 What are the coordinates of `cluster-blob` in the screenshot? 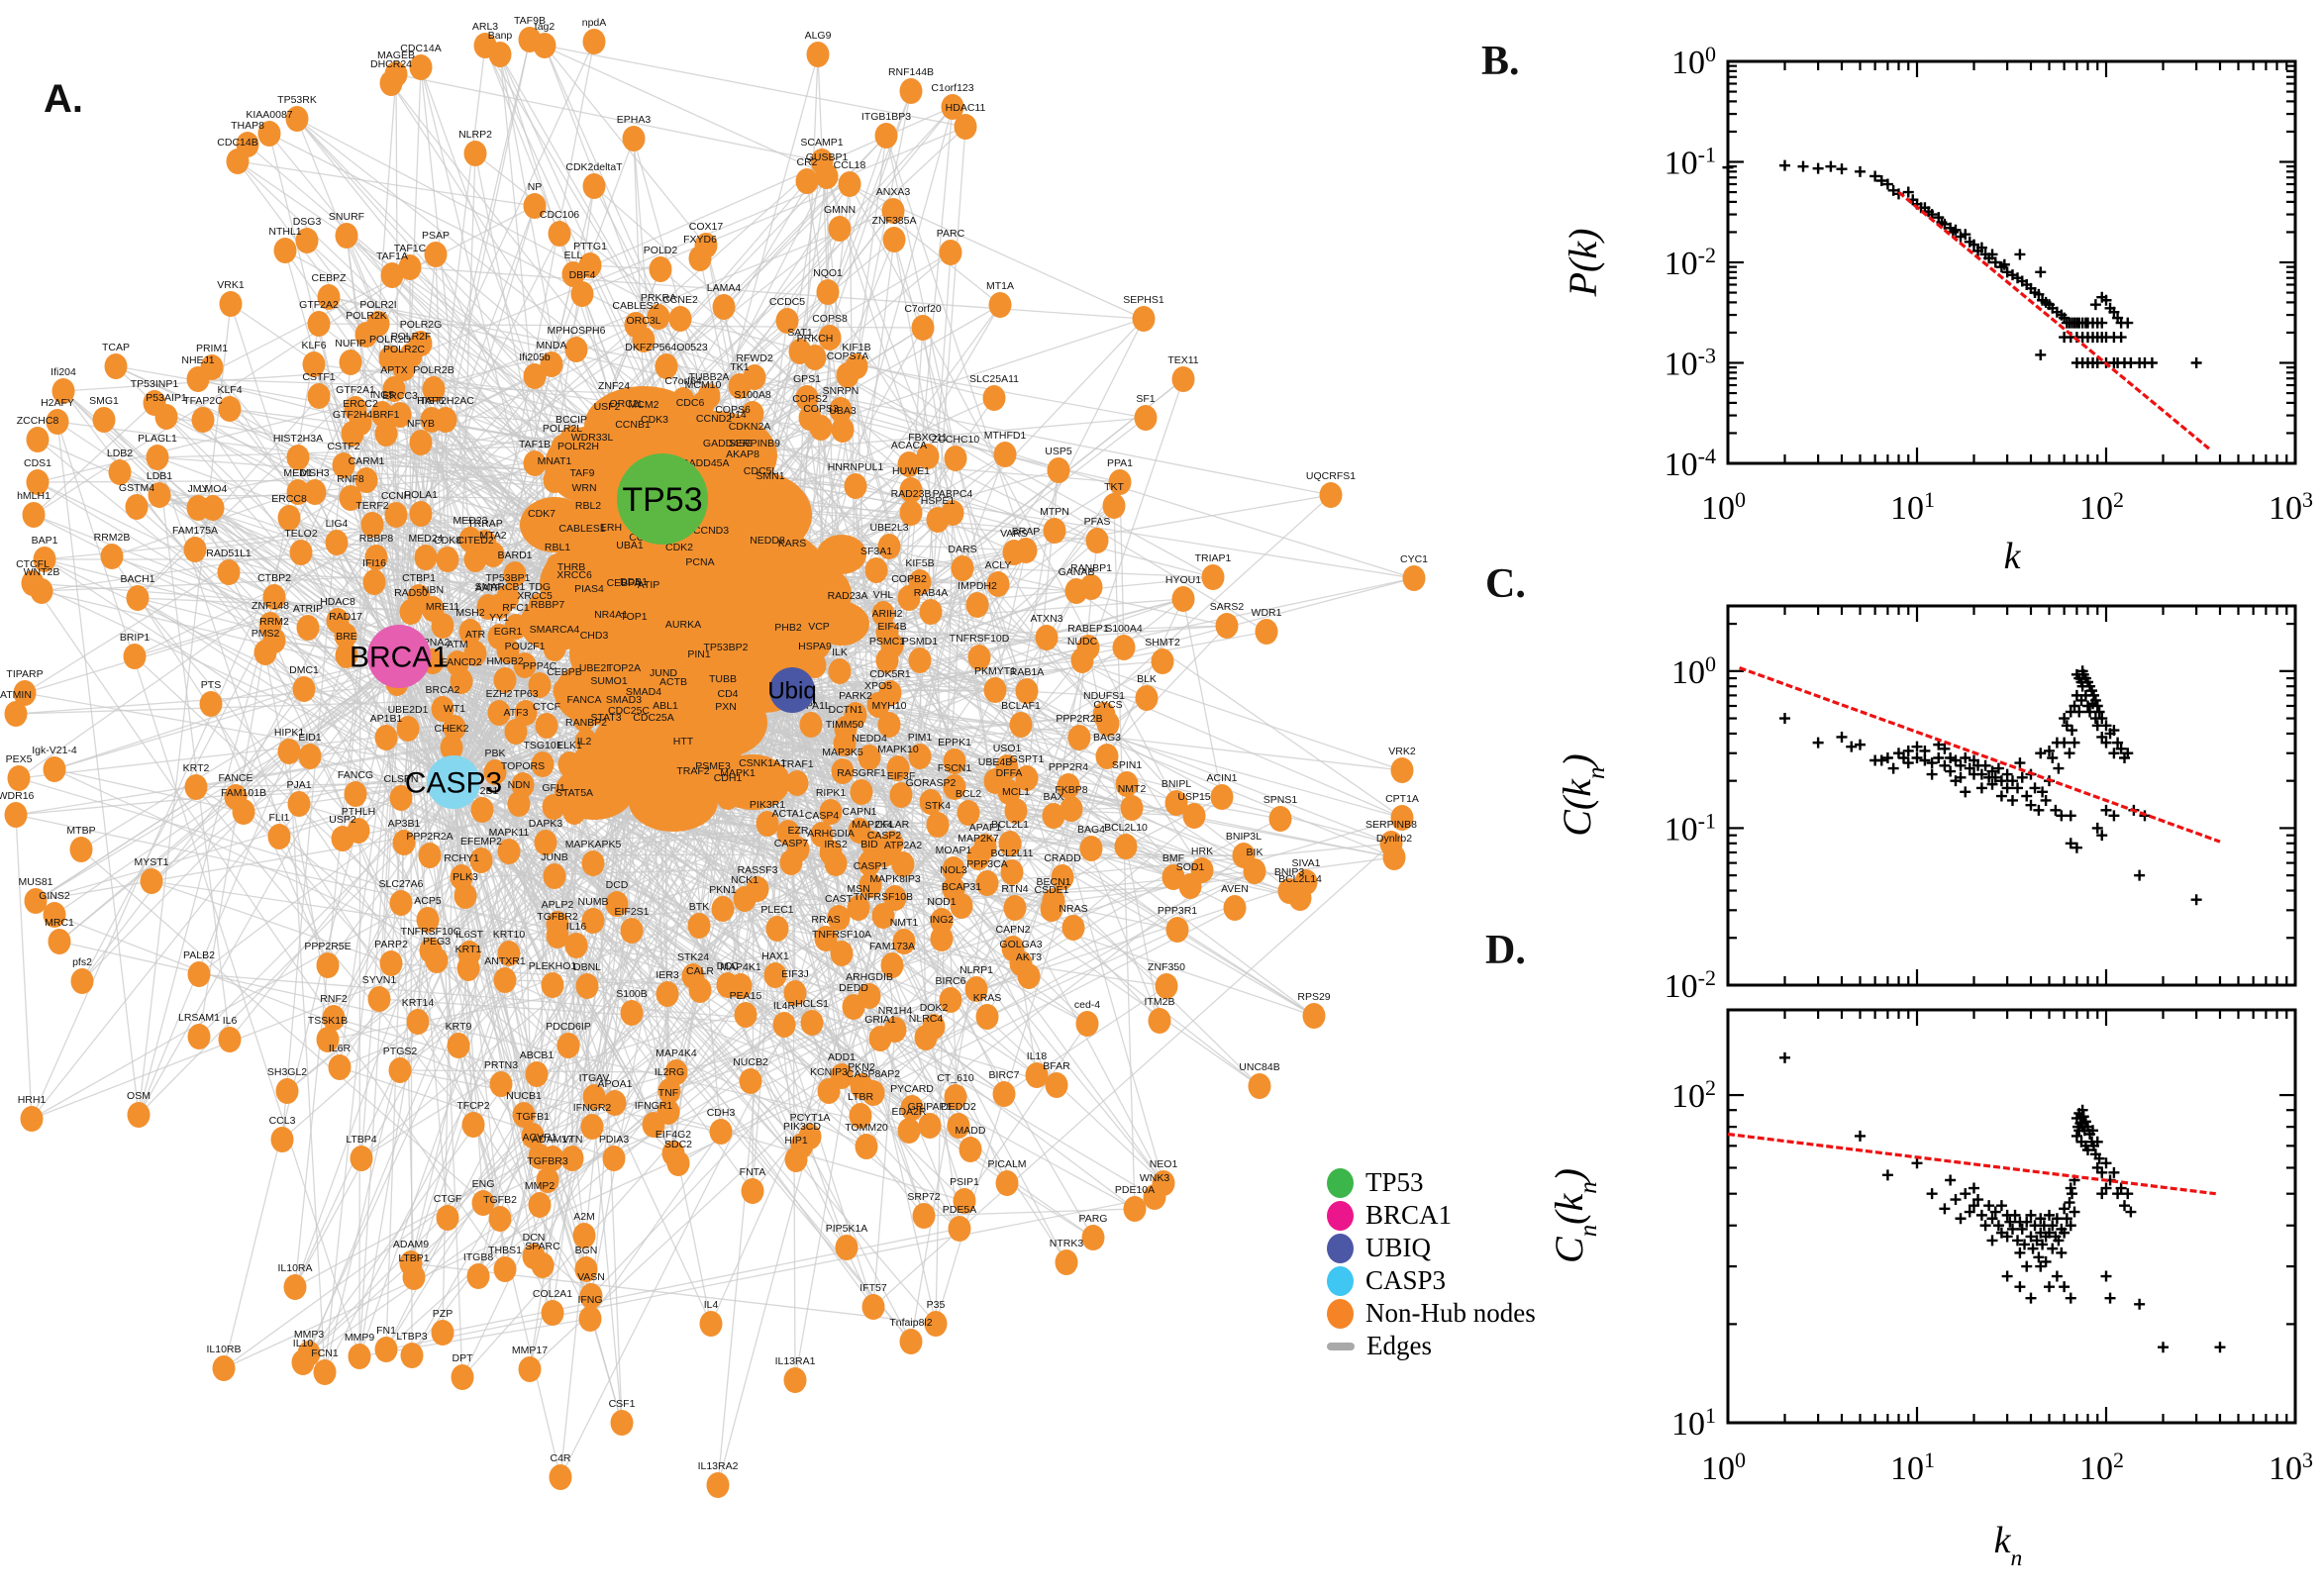 It's located at (842, 555).